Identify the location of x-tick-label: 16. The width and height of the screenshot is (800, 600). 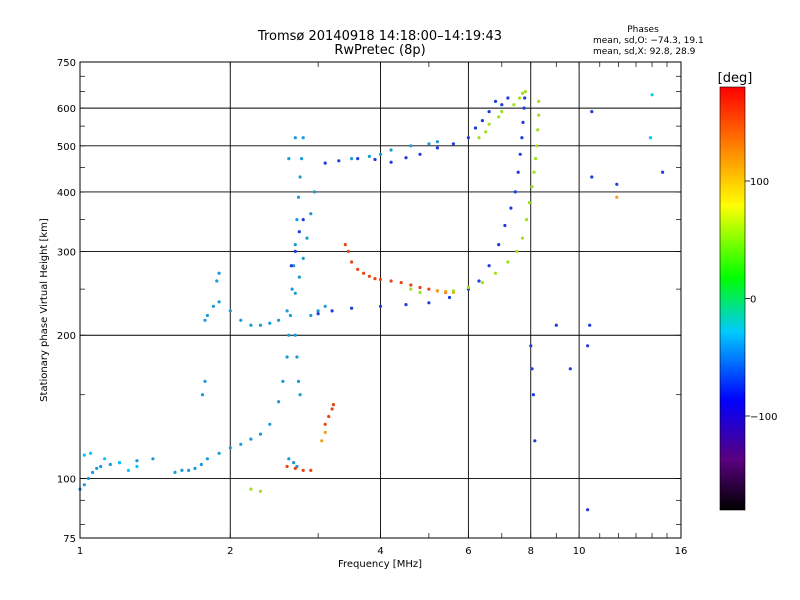
(681, 551).